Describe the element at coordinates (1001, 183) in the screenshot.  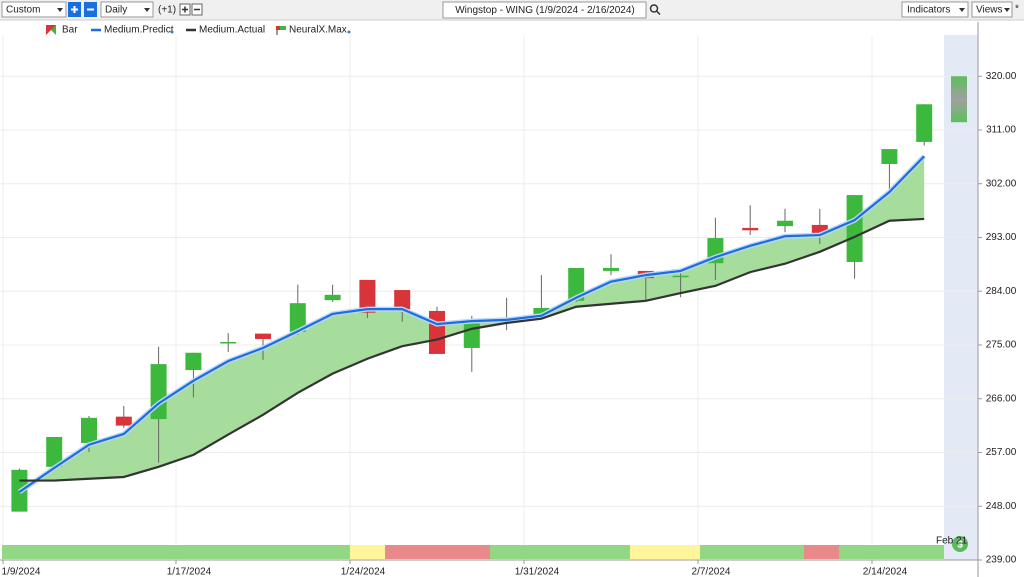
I see `y-tick-label: 302.00` at that location.